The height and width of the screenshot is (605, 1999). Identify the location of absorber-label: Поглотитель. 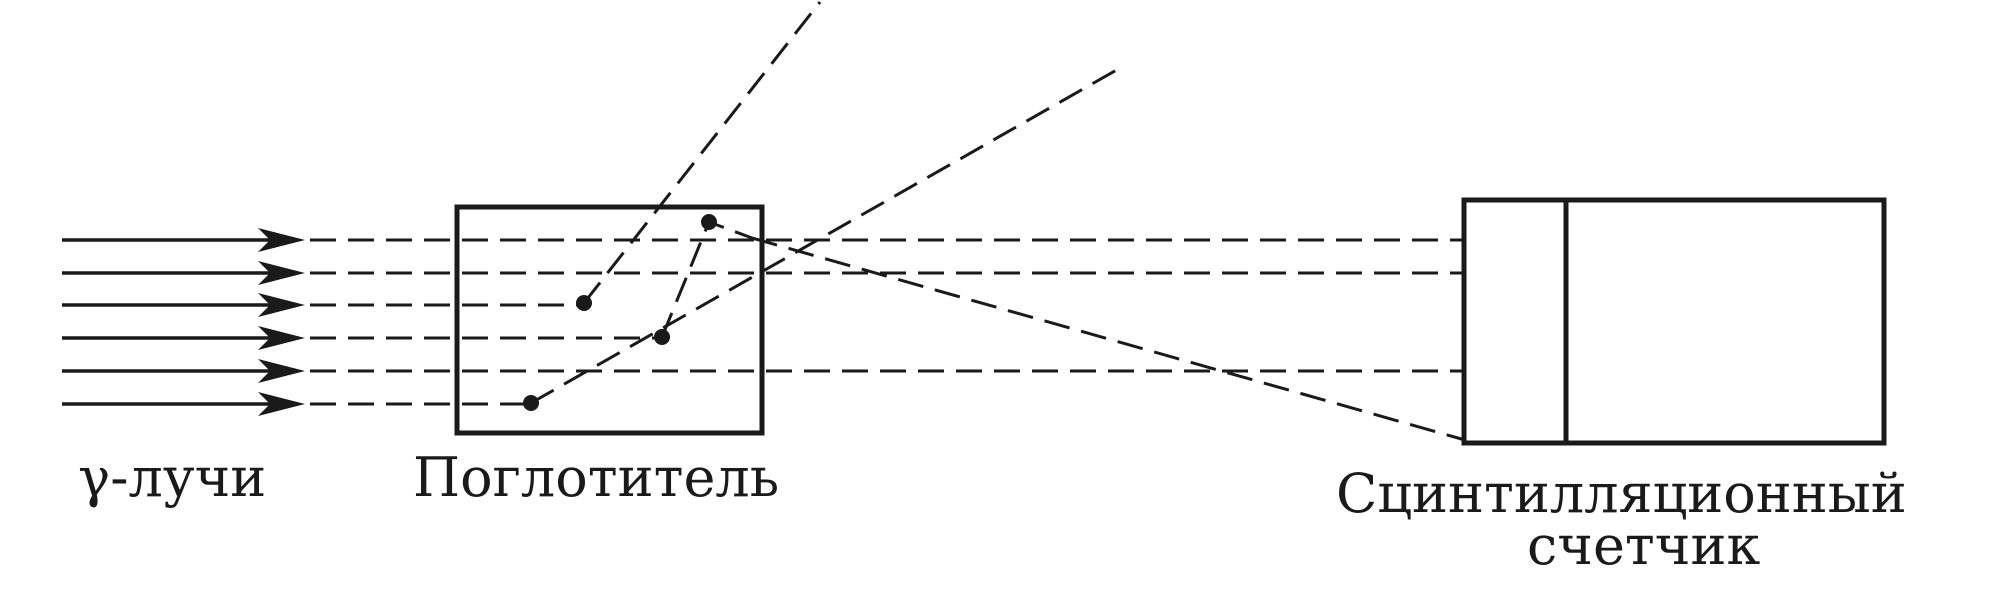
(596, 477).